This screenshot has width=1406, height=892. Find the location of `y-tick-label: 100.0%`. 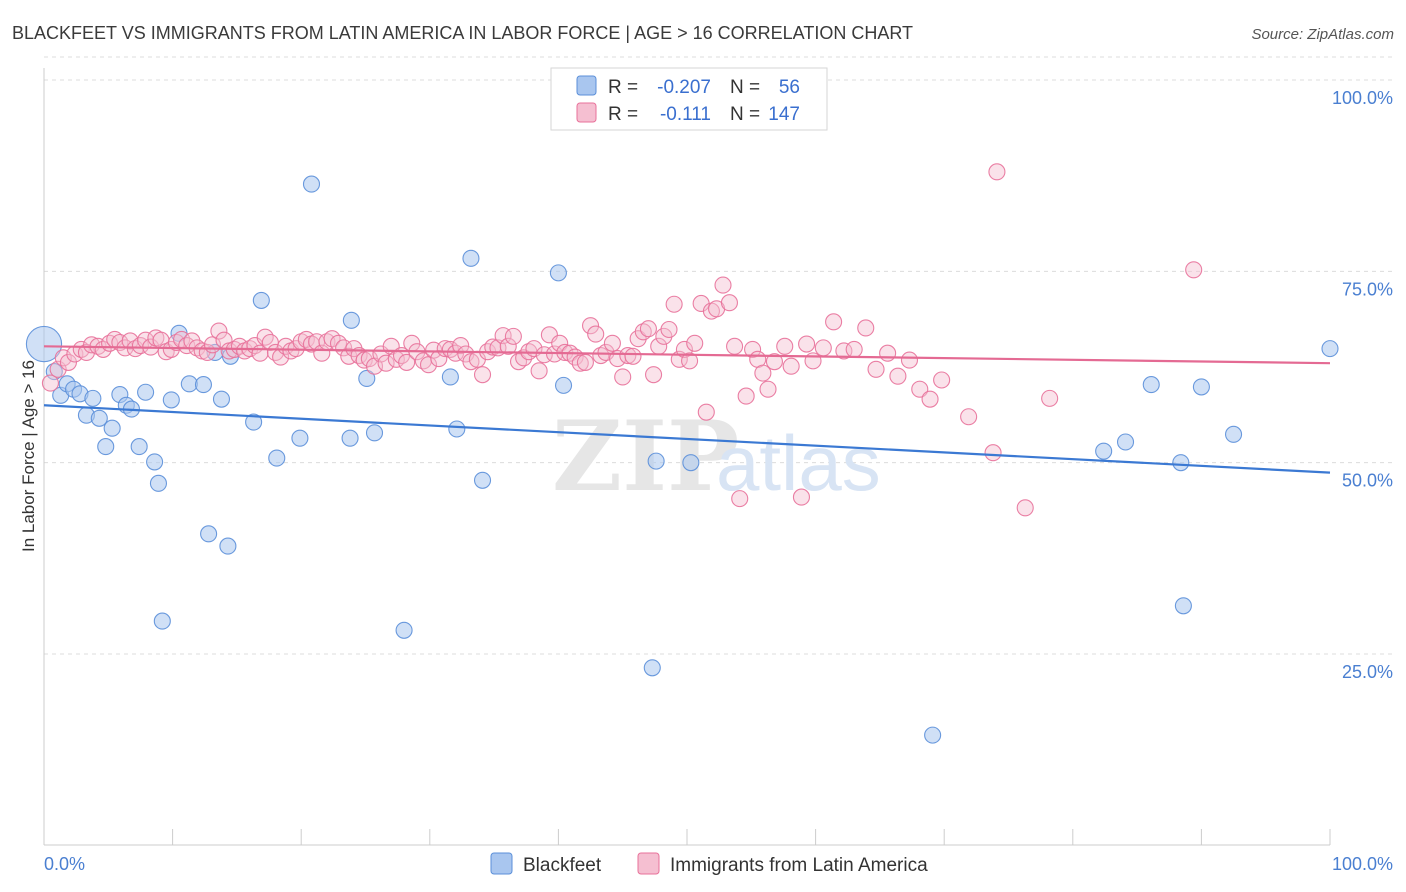

y-tick-label: 100.0% is located at coordinates (1362, 98).